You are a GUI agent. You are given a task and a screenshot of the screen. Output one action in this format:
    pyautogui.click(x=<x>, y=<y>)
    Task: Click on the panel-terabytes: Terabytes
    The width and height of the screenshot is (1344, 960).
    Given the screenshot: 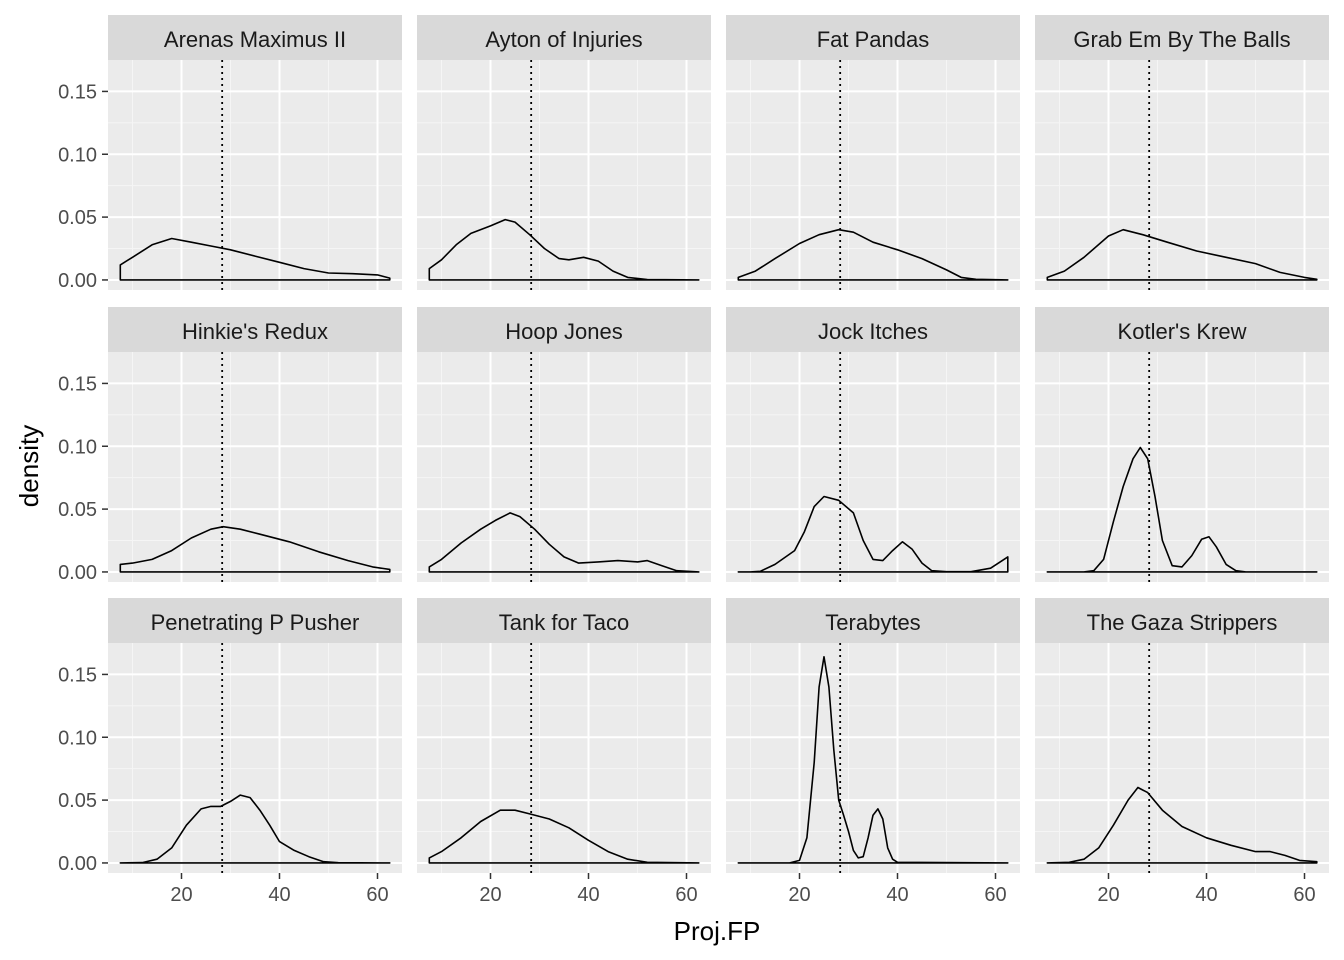 What is the action you would take?
    pyautogui.click(x=873, y=735)
    